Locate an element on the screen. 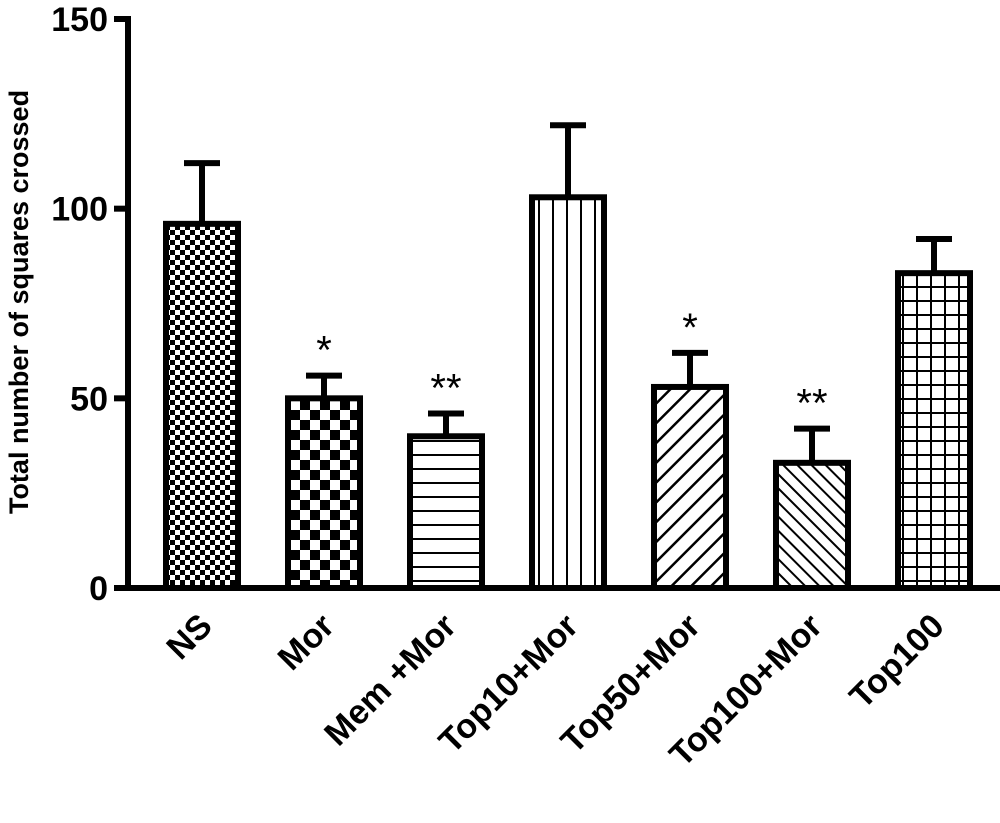  y-axis-title: Total number of squares crossed is located at coordinates (19, 302).